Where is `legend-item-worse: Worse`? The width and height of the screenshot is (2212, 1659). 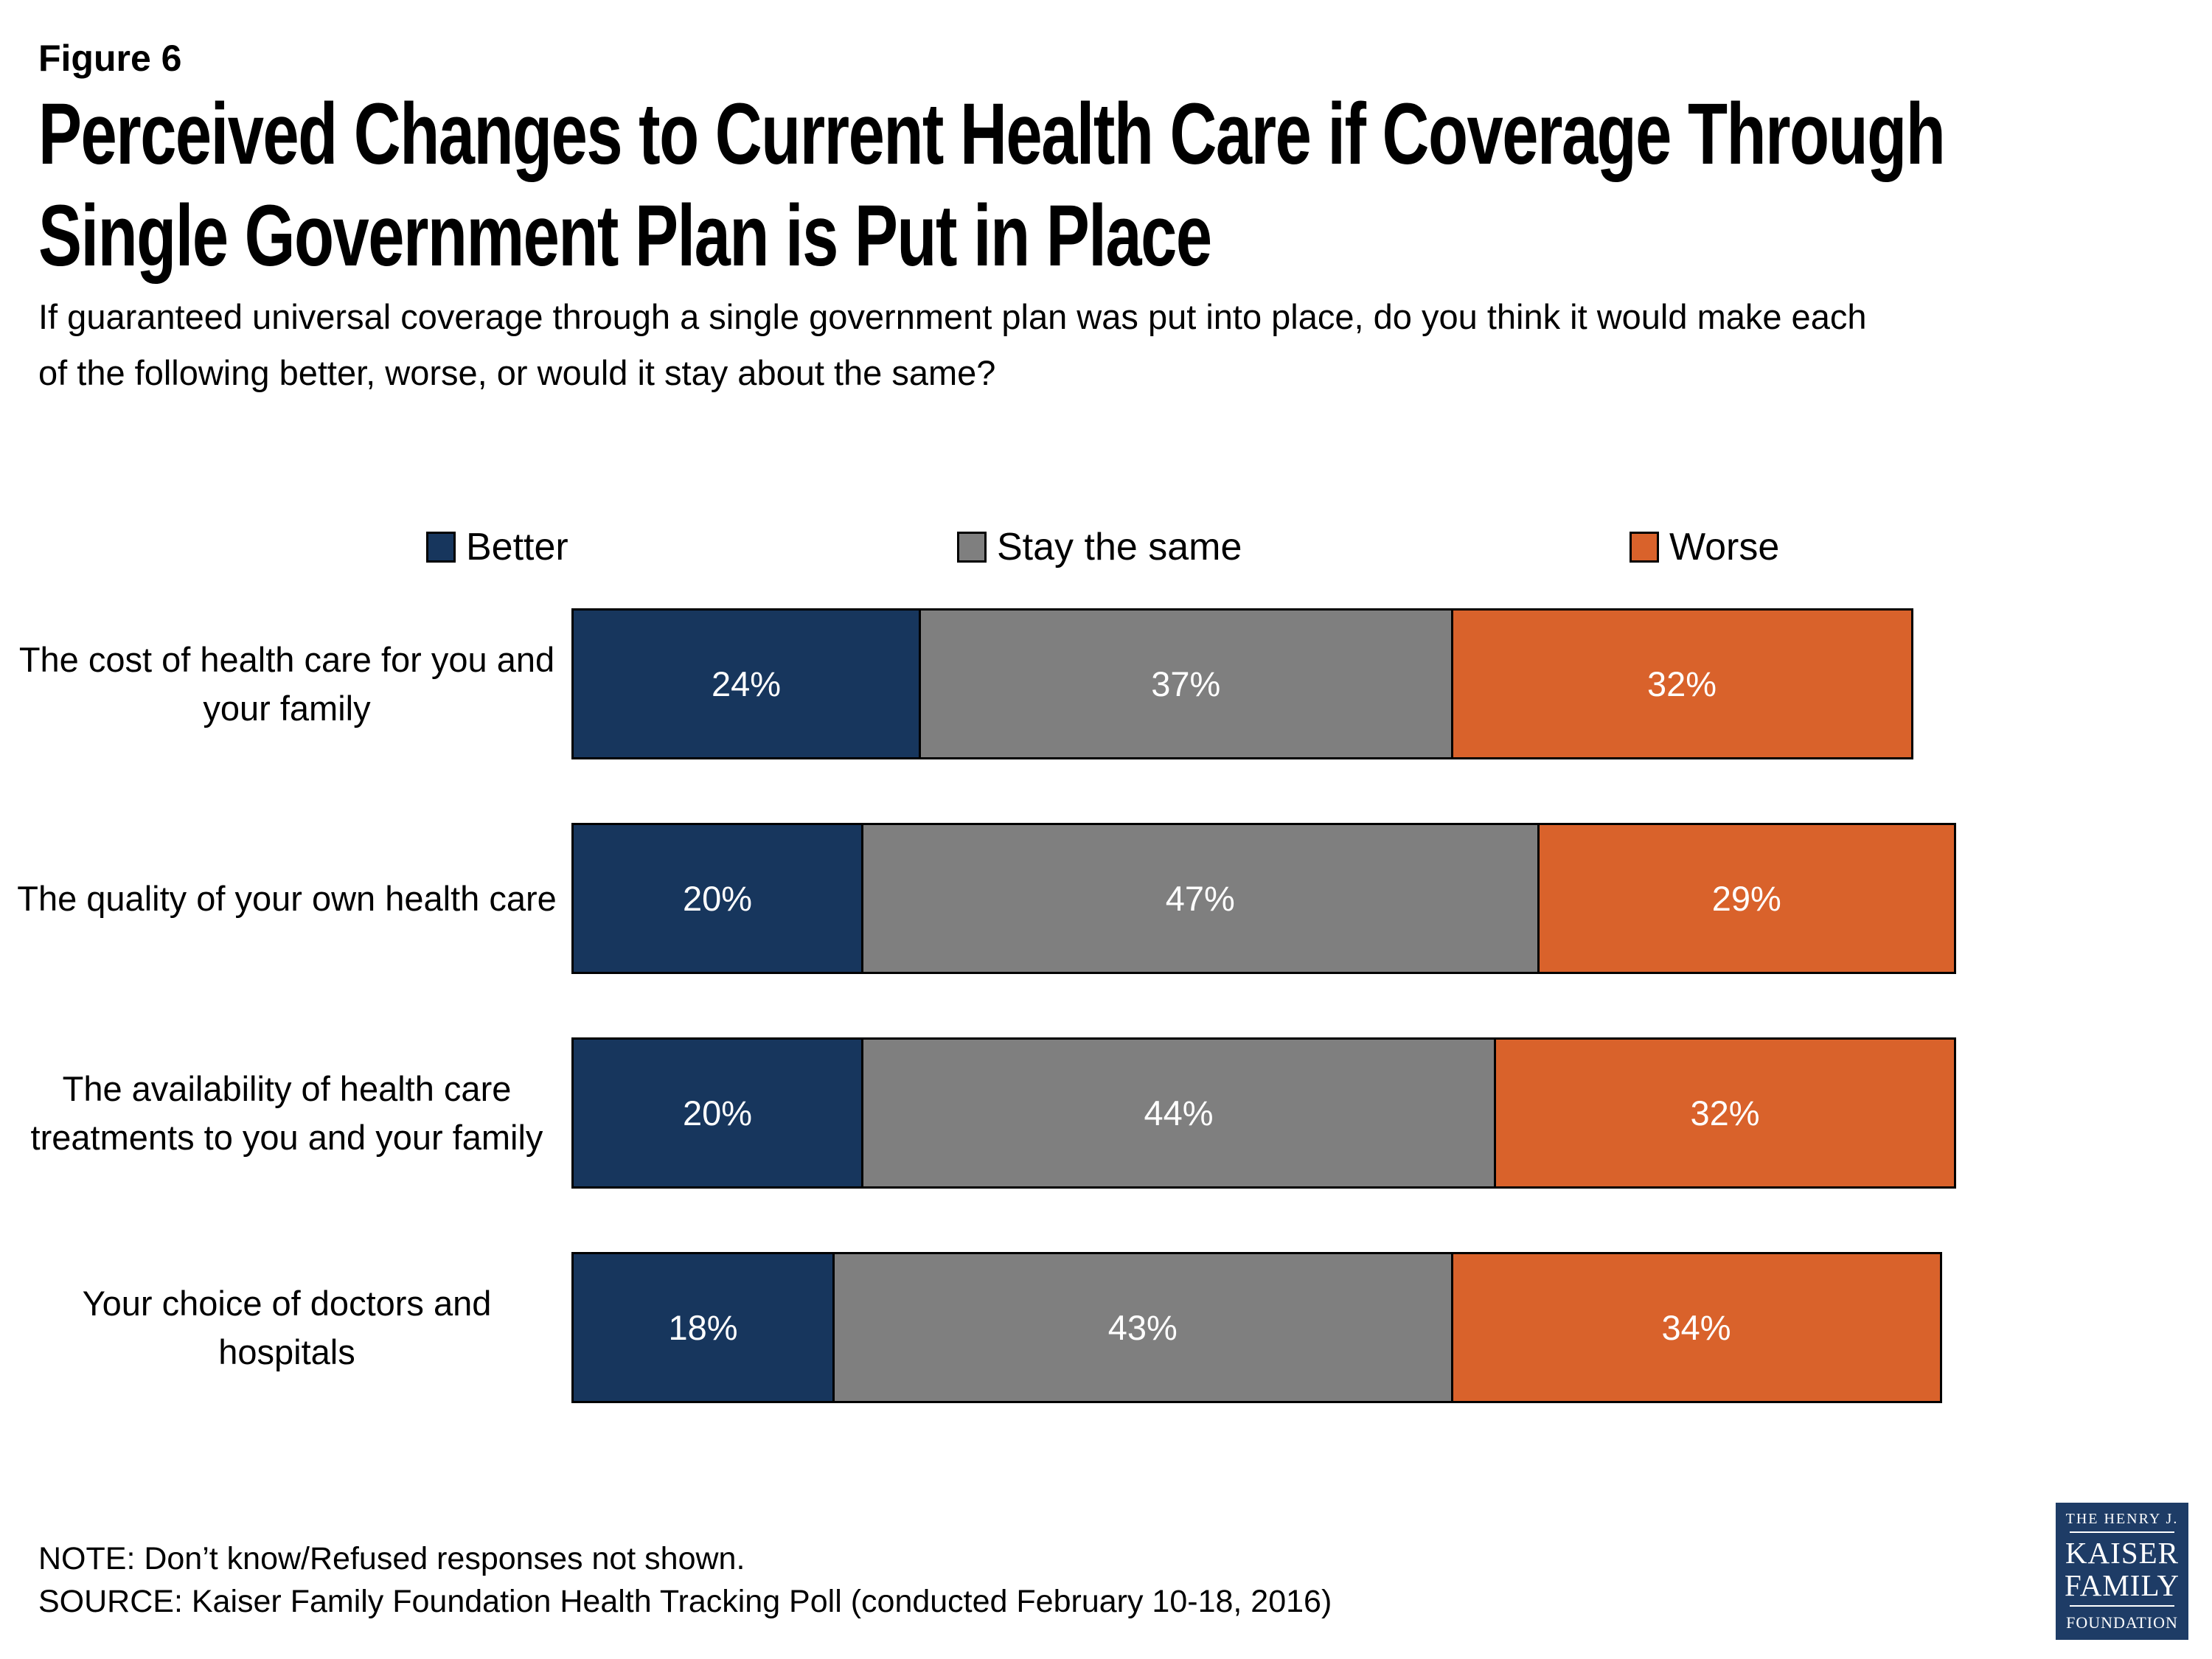 legend-item-worse: Worse is located at coordinates (1704, 547).